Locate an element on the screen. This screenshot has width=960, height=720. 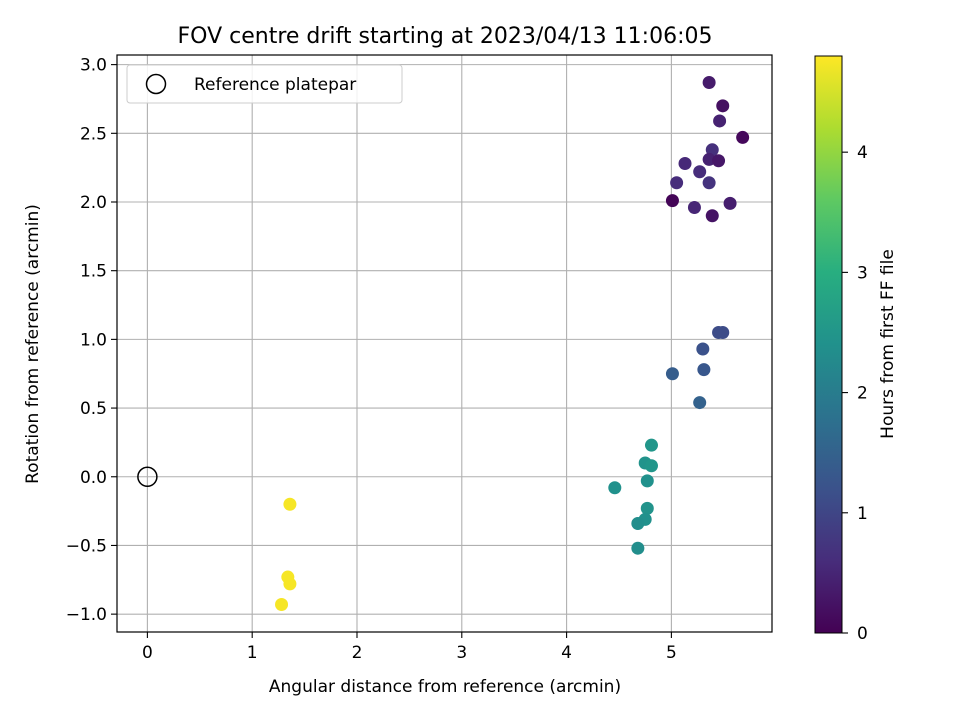
x-ticks: 0 1 2 3 4 5 is located at coordinates (409, 647).